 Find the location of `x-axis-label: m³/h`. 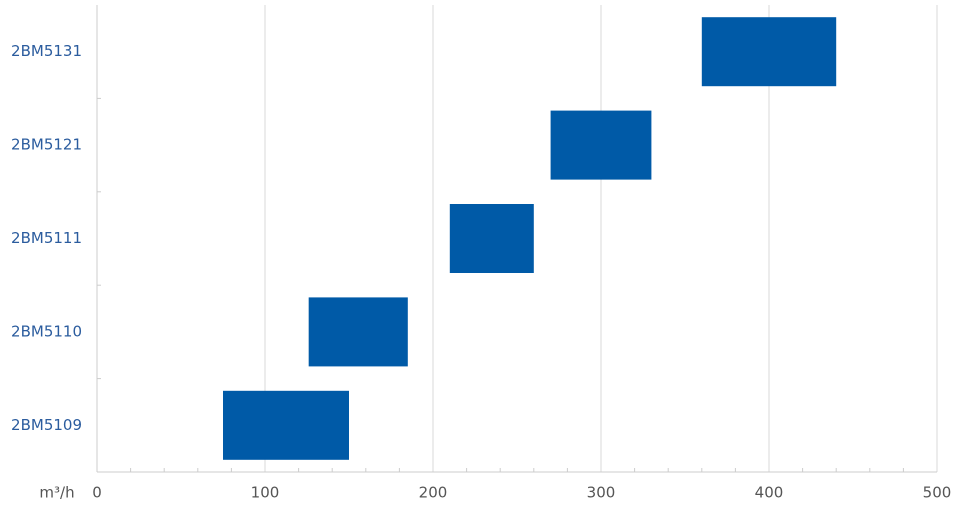

x-axis-label: m³/h is located at coordinates (56, 493).